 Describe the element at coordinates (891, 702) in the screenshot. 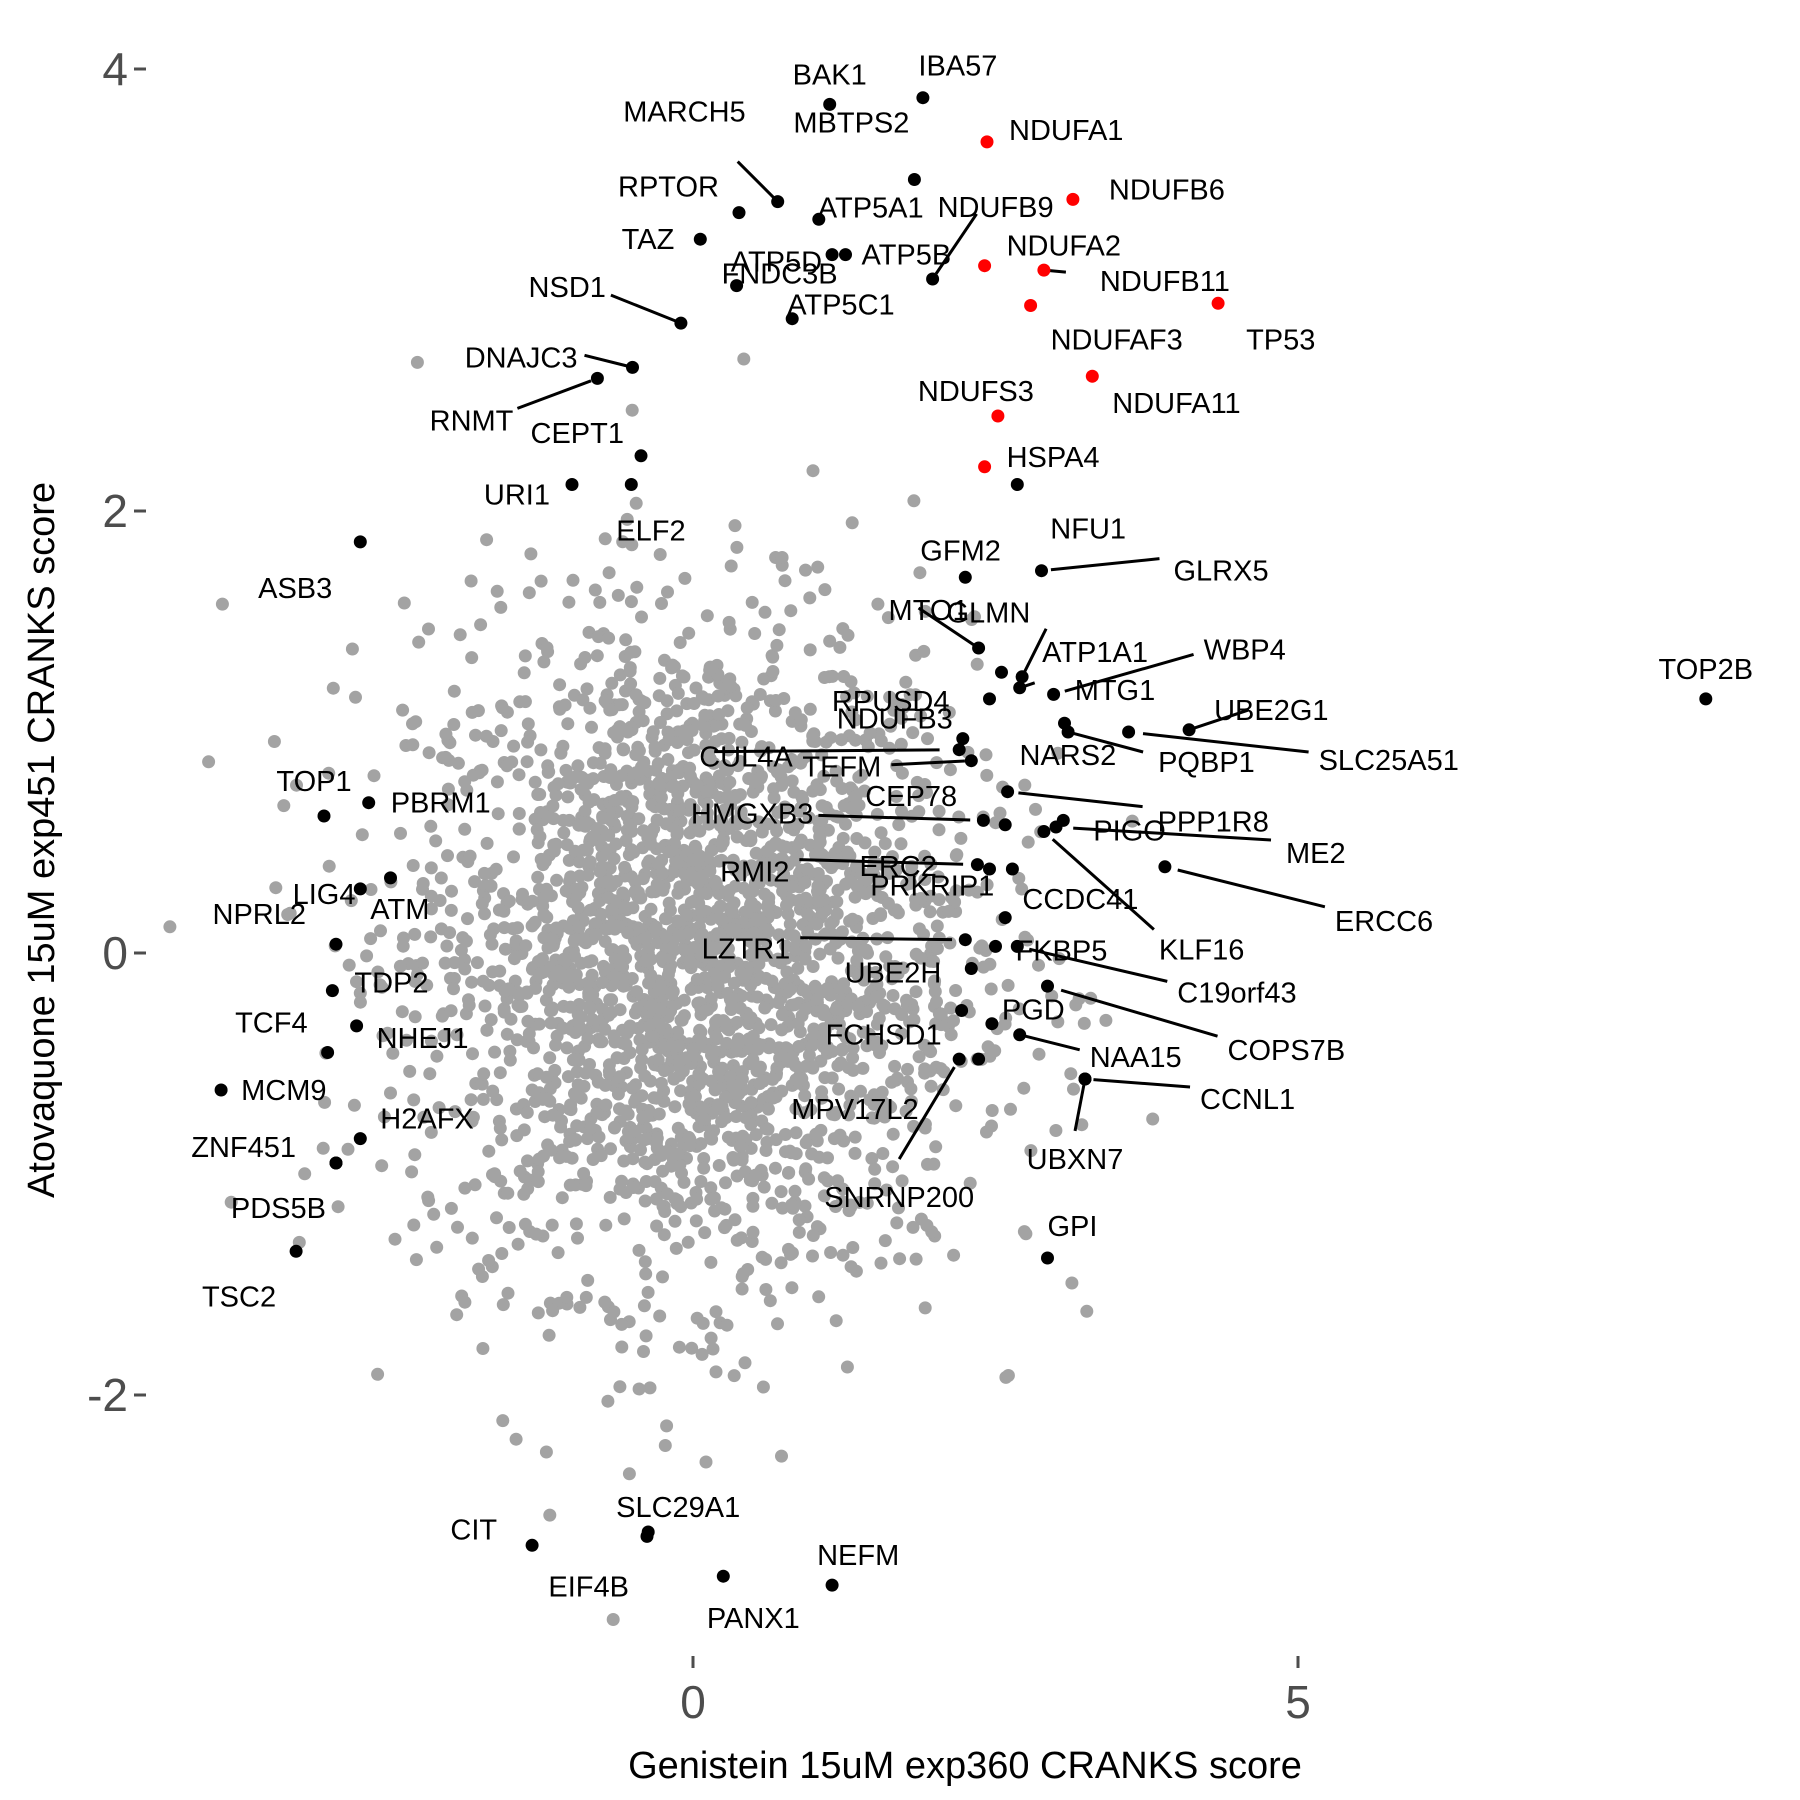

I see `gene-label: RPUSD4` at that location.